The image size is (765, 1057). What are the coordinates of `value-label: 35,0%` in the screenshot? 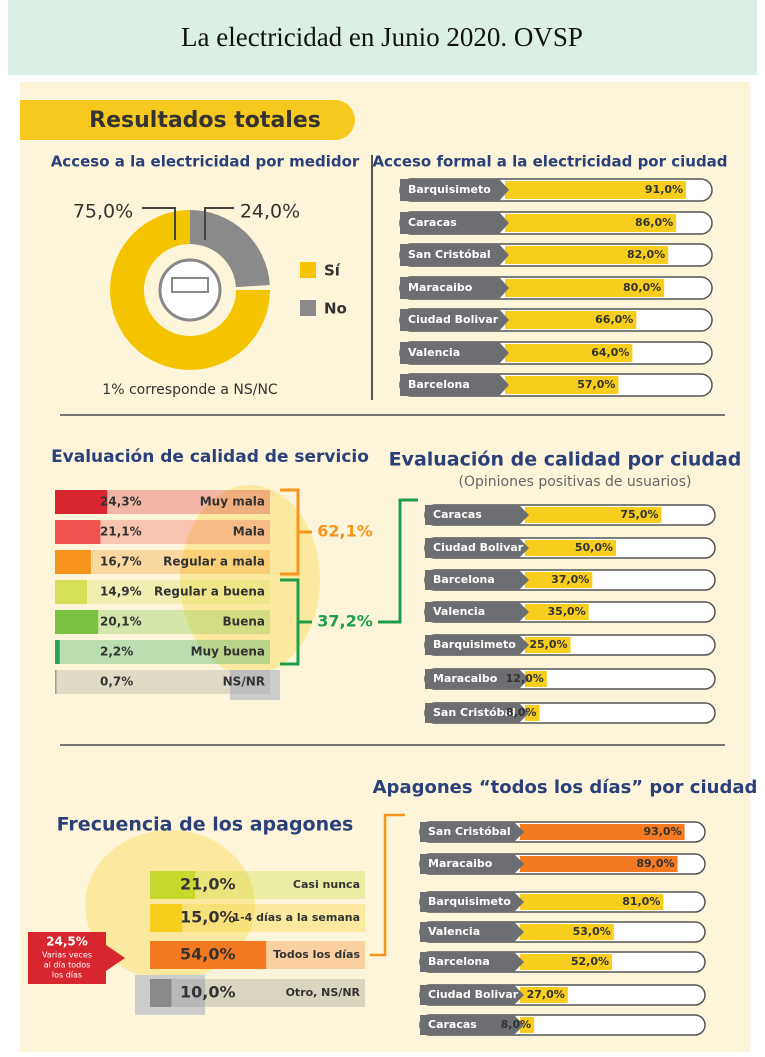 It's located at (567, 611).